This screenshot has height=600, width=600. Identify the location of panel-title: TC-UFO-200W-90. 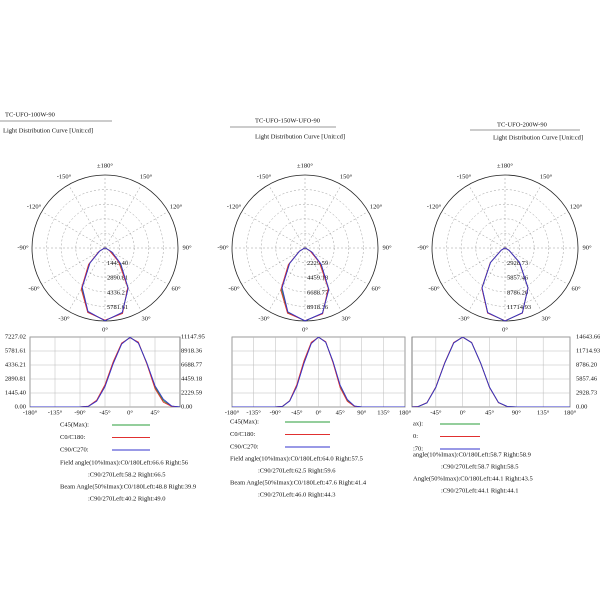
(522, 124).